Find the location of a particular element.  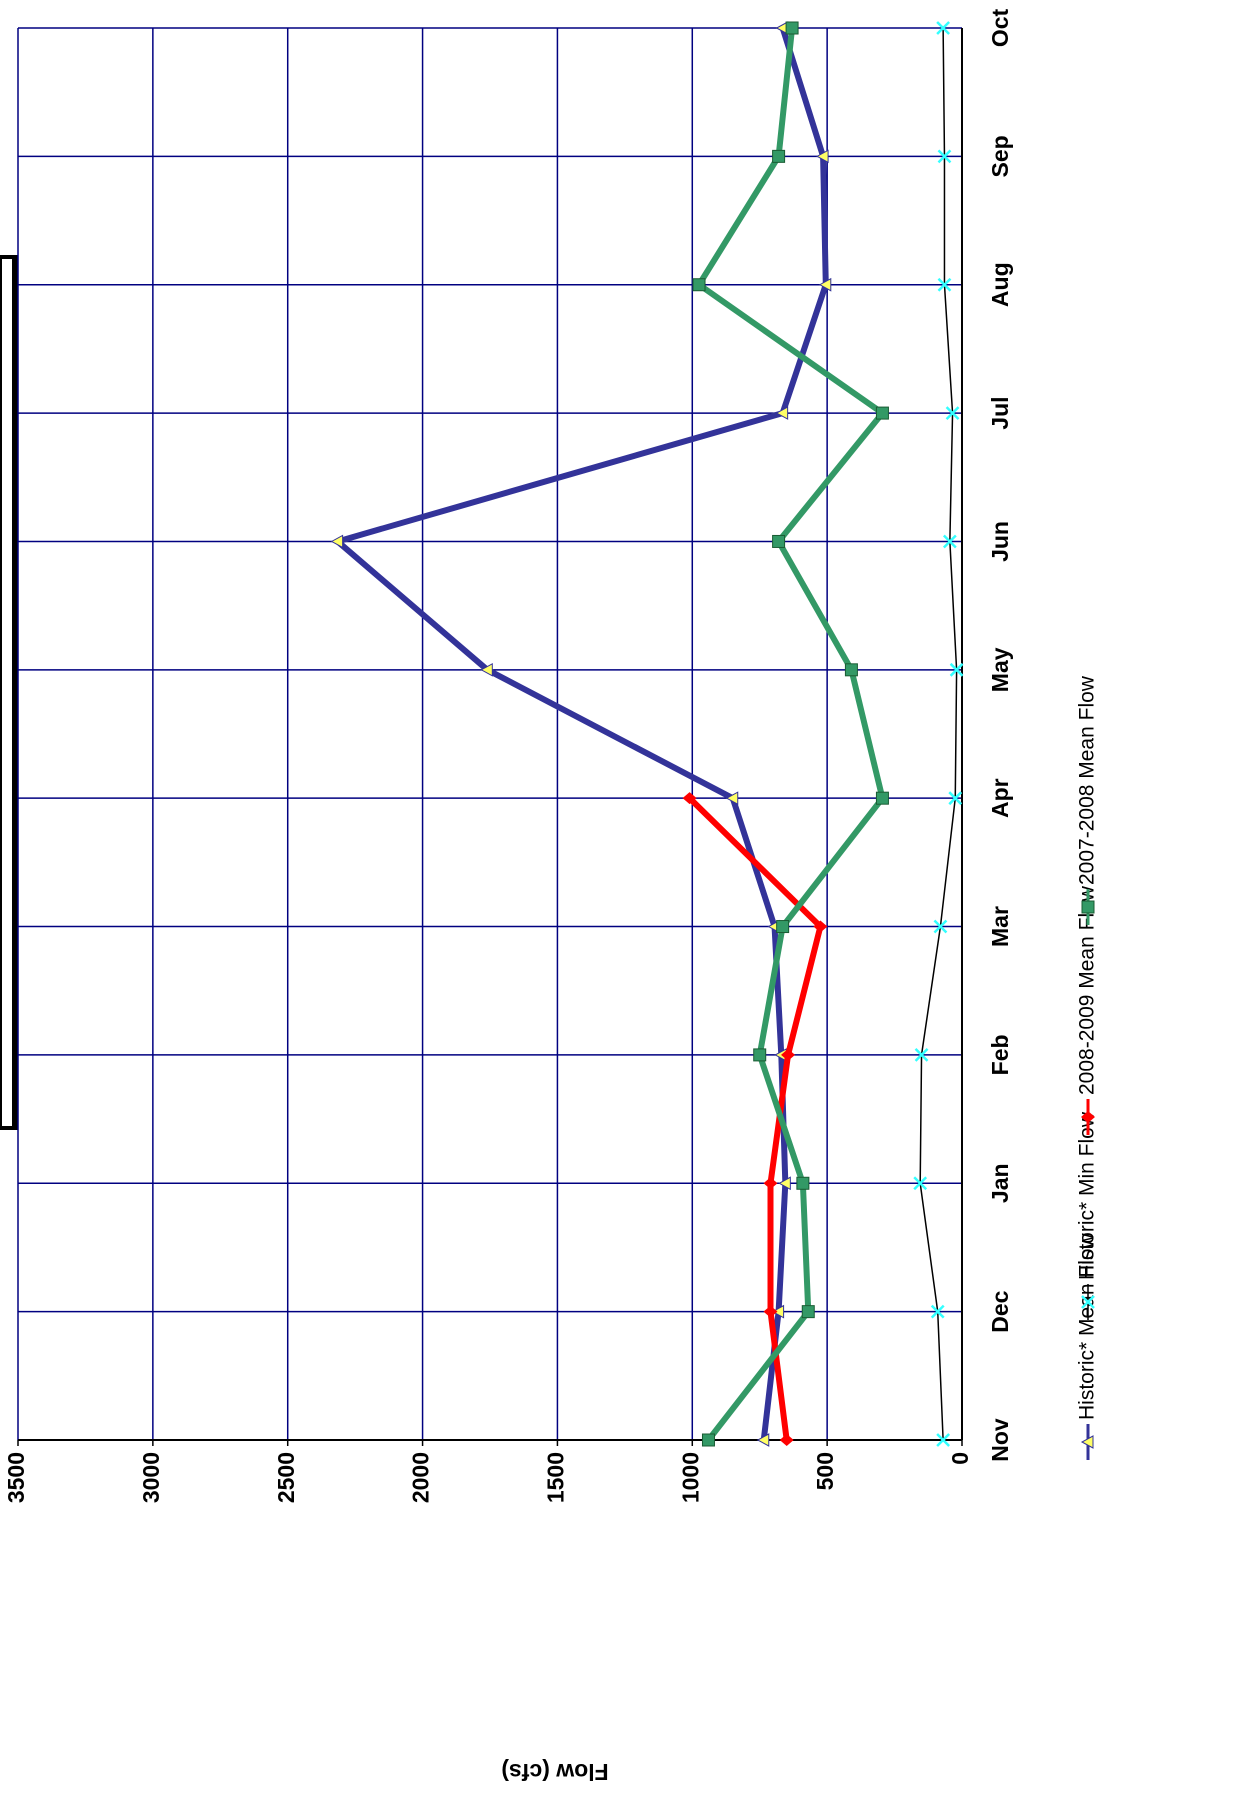

x-tick-label: Jul is located at coordinates (1000, 412).